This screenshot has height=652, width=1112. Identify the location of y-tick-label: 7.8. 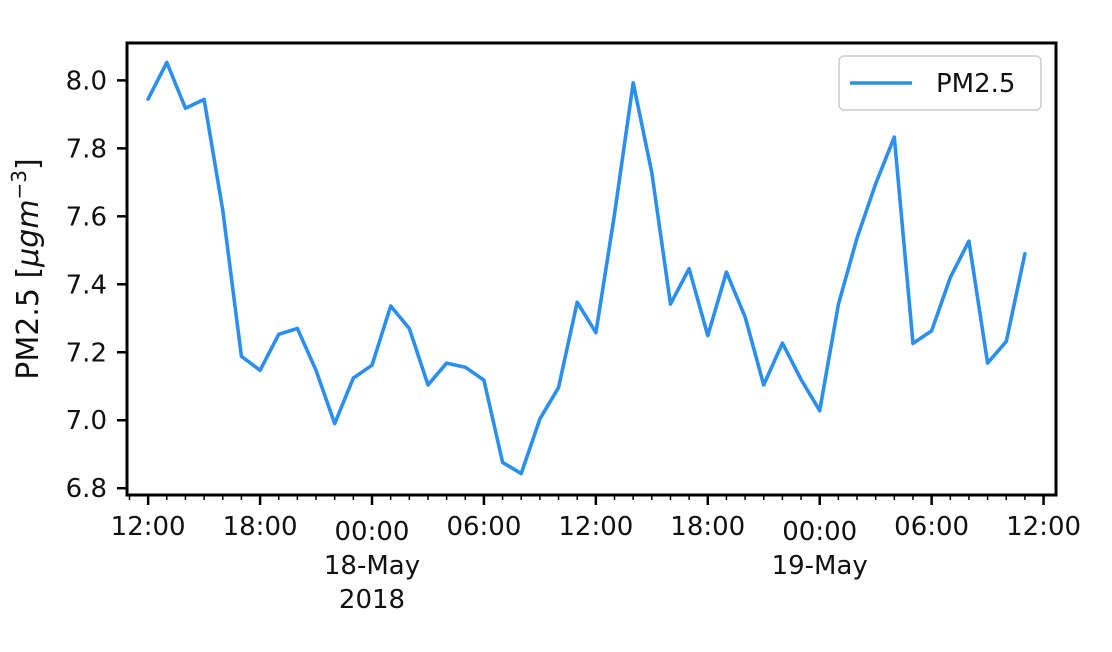
(86, 149).